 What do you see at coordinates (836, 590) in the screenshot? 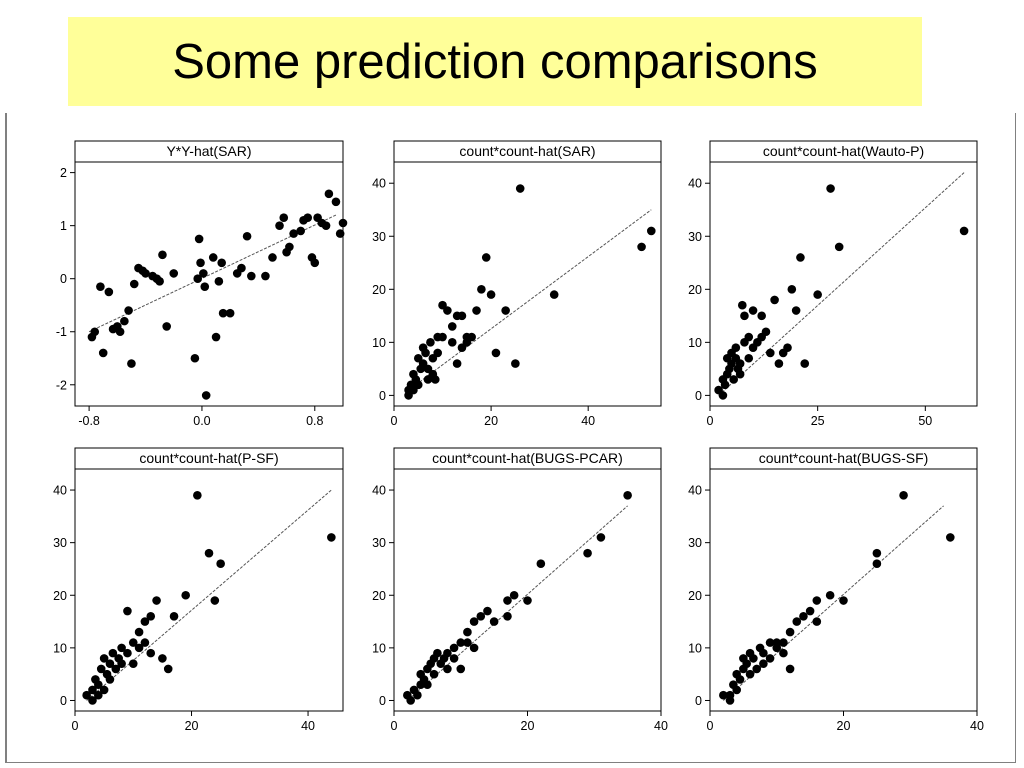
I see `scatter-panel-6: count*count-hat(BUGS-SF) 0 10 20 30 40 0 20 40` at bounding box center [836, 590].